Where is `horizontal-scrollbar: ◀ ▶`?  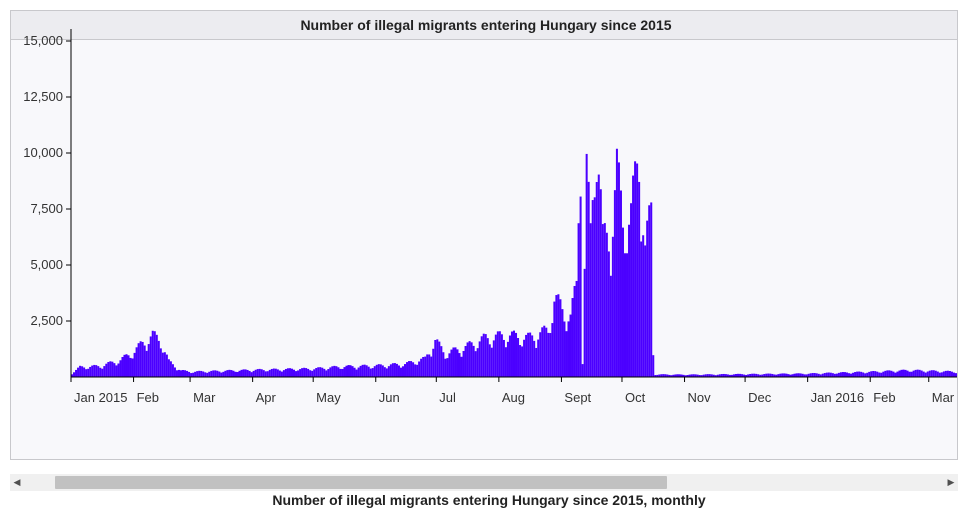 horizontal-scrollbar: ◀ ▶ is located at coordinates (484, 482).